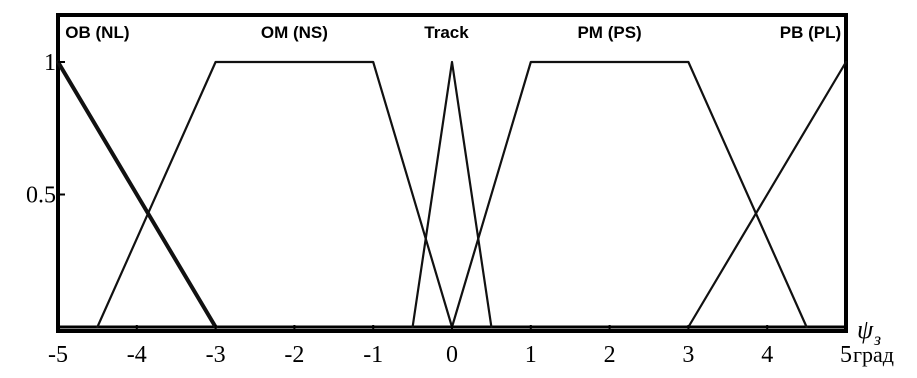 The height and width of the screenshot is (378, 917). Describe the element at coordinates (873, 354) in the screenshot. I see `x-axis-unit: град` at that location.